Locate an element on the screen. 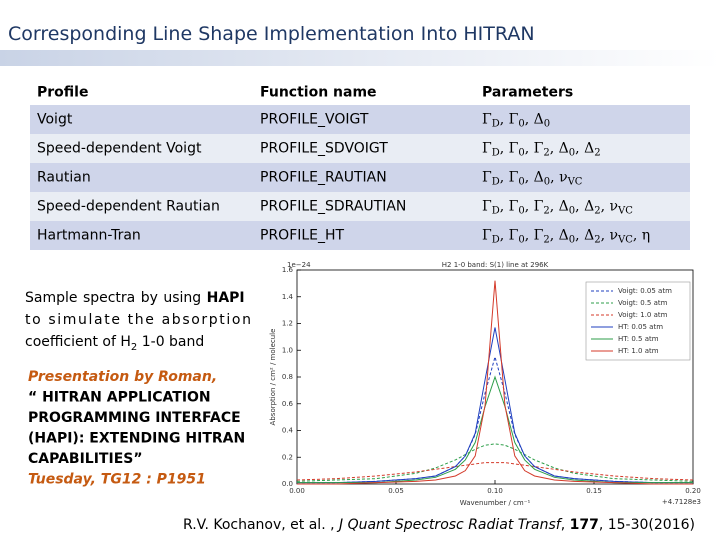  legend-label: Voigt: 0.05 atm is located at coordinates (645, 291).